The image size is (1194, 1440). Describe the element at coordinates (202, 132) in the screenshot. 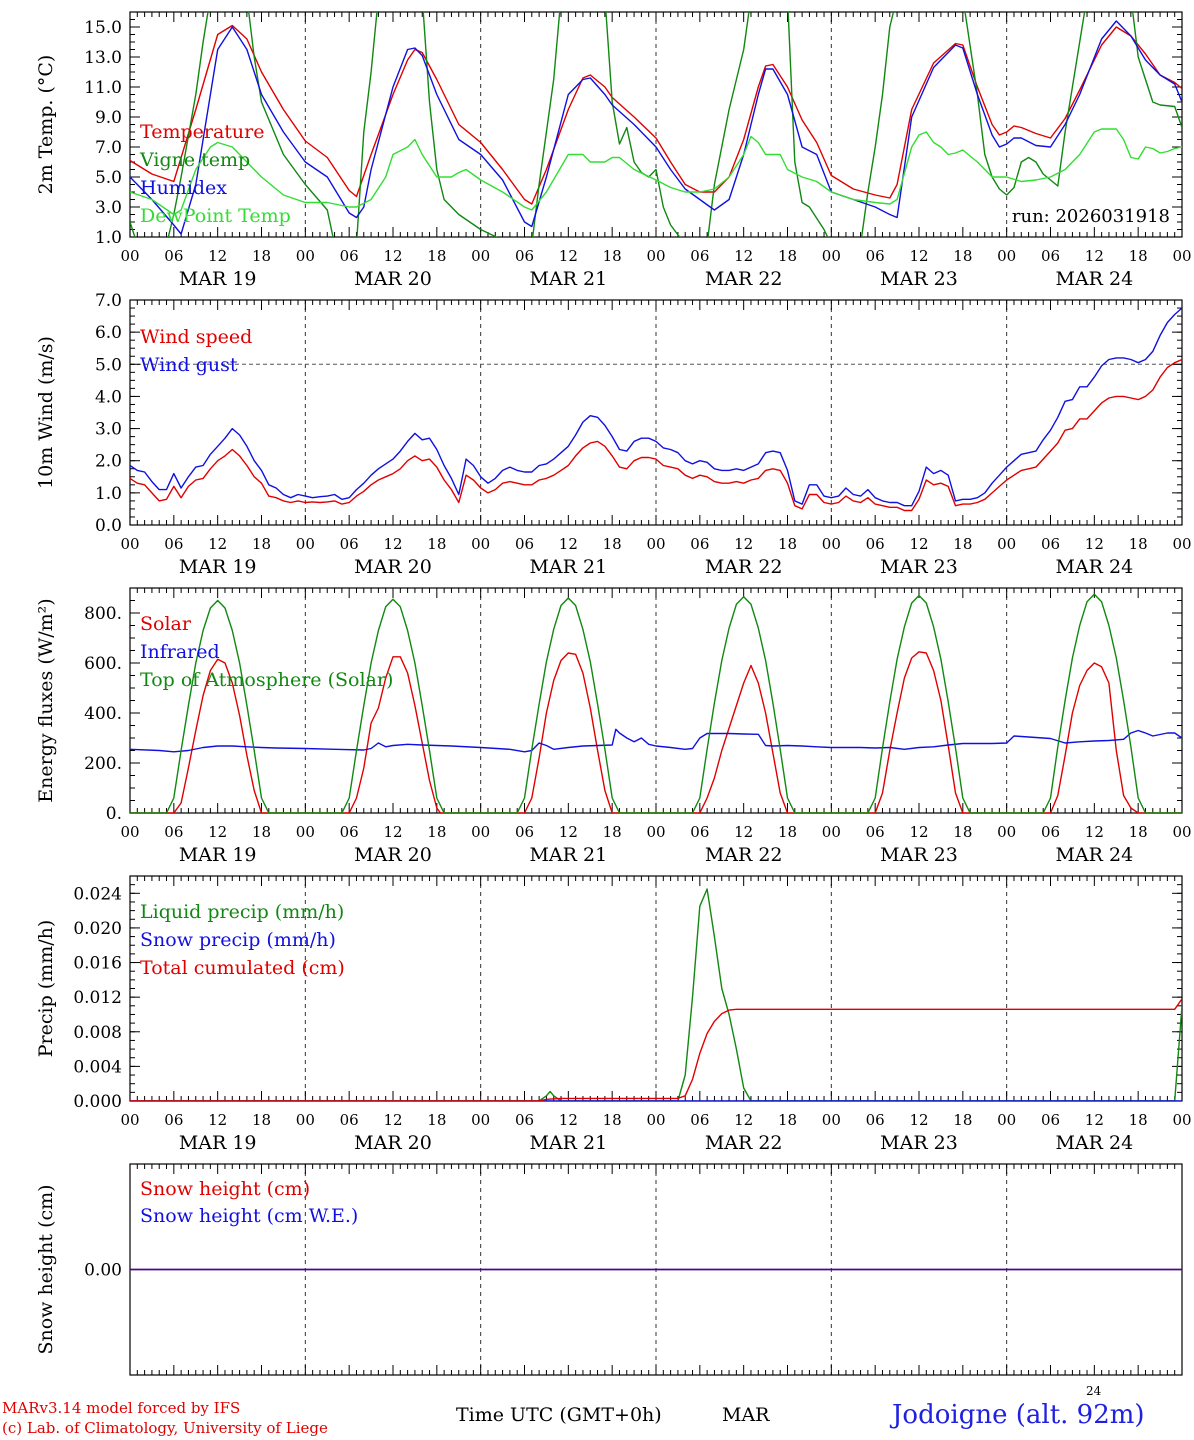

I see `legend-entry: Temperature` at that location.